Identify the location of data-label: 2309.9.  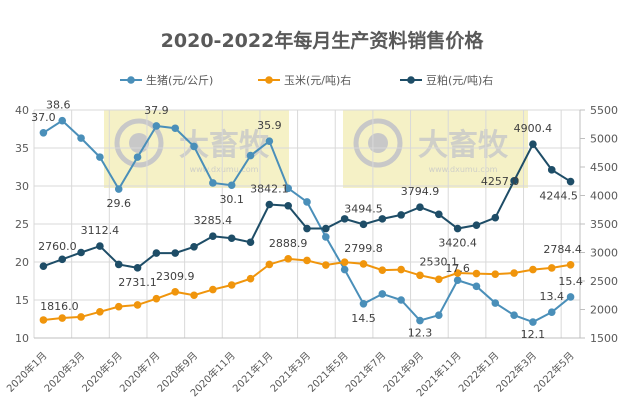
(175, 276).